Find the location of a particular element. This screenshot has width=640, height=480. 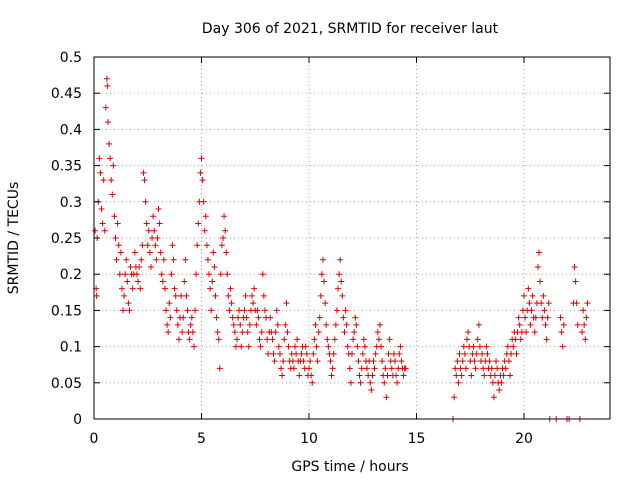

y-tick-label: 0.4 is located at coordinates (71, 130).